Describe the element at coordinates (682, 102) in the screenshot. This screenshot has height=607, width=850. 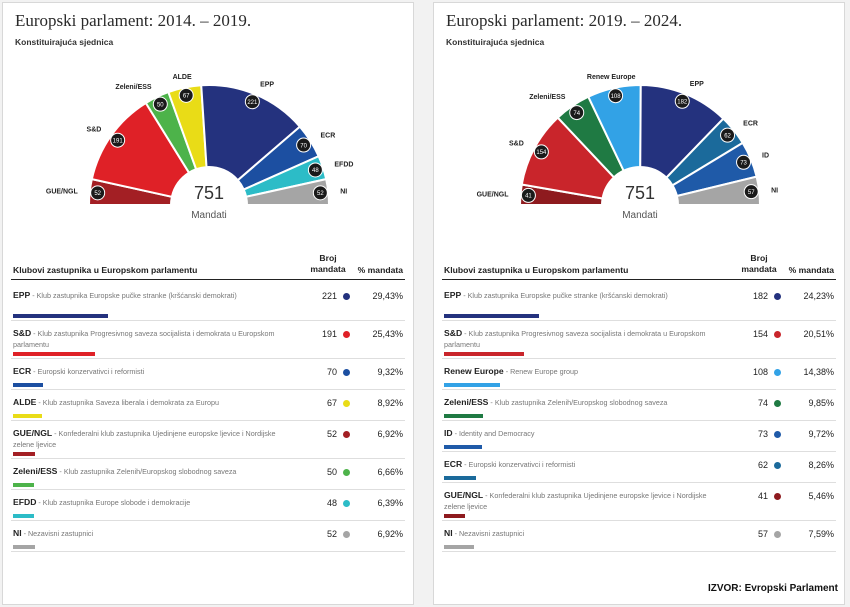
I see `seat-count-label: 182` at that location.